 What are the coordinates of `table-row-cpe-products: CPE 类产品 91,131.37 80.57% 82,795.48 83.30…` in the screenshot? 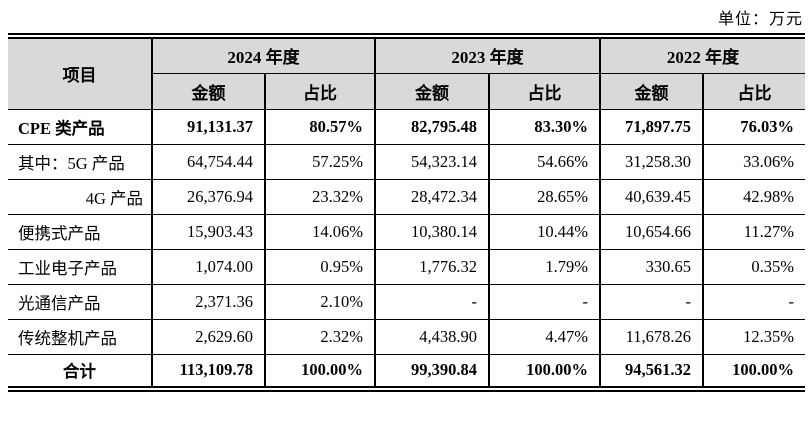 It's located at (406, 126).